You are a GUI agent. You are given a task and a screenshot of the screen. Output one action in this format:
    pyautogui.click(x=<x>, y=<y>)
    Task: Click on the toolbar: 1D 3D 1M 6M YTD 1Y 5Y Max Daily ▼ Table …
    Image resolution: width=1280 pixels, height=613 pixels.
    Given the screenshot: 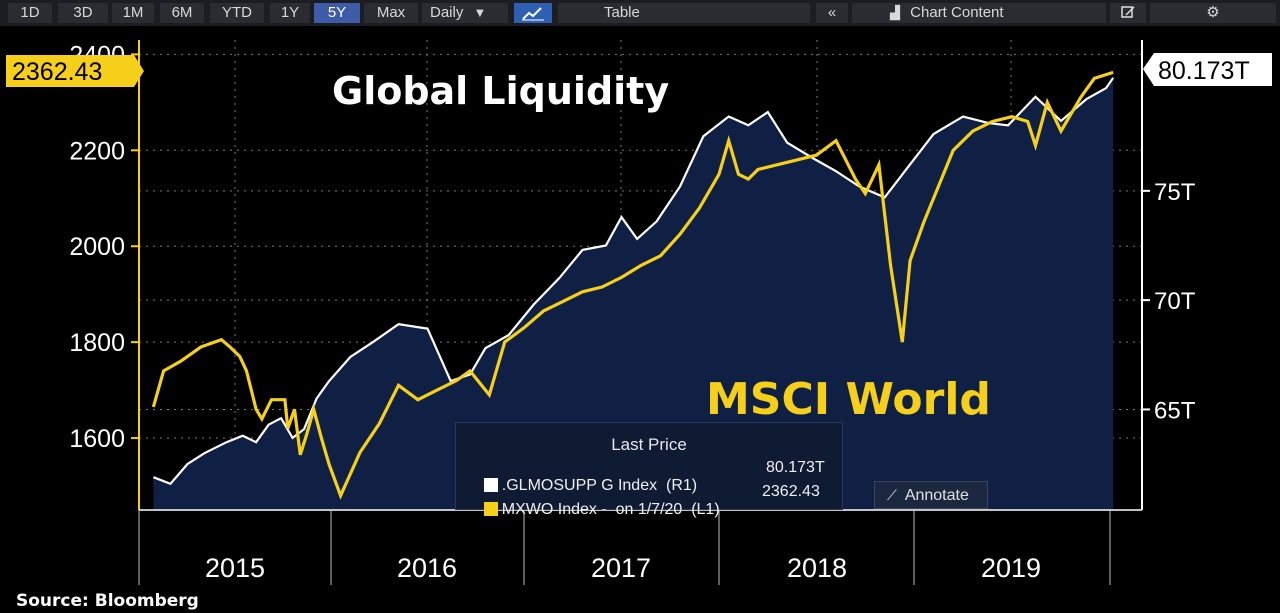 What is the action you would take?
    pyautogui.click(x=640, y=13)
    